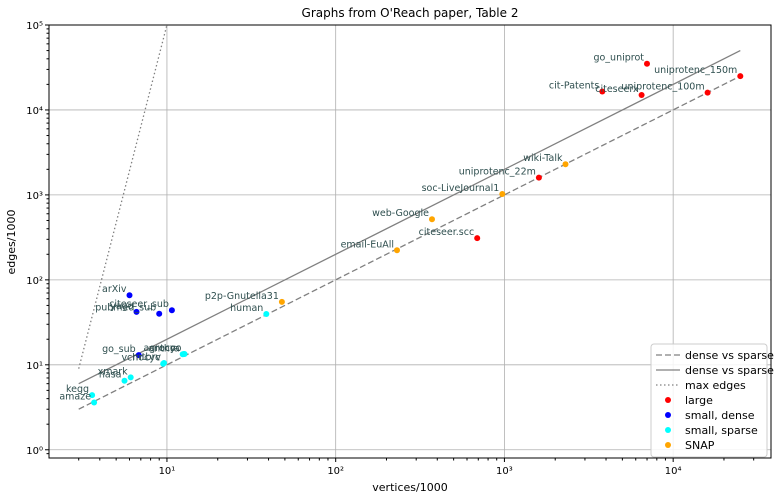  What do you see at coordinates (11, 242) in the screenshot?
I see `y-axis-label: edges/1000` at bounding box center [11, 242].